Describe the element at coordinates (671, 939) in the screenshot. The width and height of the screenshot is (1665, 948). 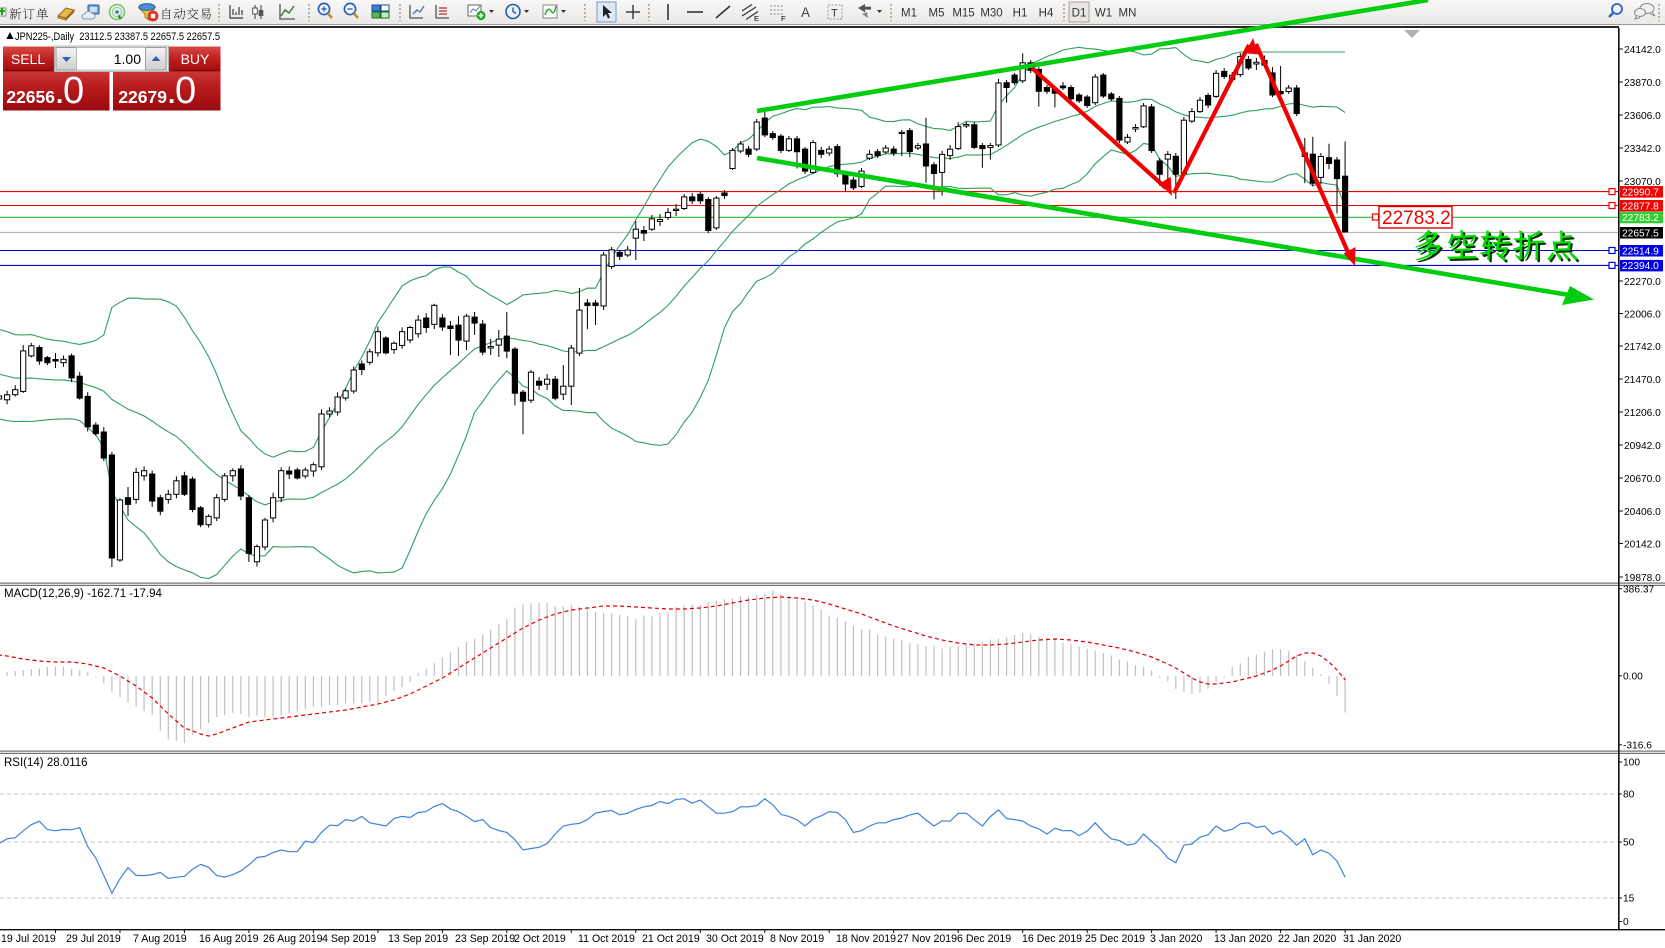
I see `svg-text: 21 Oct 2019` at that location.